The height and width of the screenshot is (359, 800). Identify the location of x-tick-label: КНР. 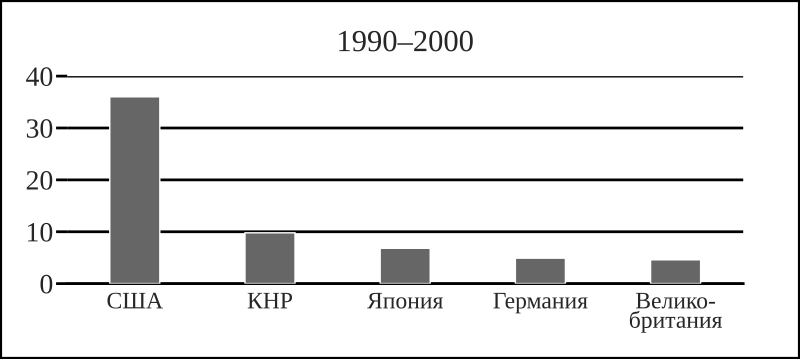
(270, 300).